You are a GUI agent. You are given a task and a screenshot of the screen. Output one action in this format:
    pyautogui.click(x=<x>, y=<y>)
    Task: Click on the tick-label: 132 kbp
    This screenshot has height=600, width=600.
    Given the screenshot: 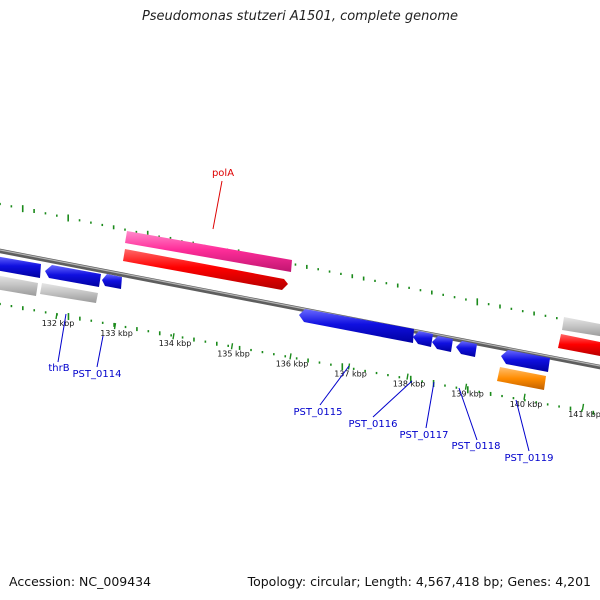 What is the action you would take?
    pyautogui.click(x=58, y=323)
    